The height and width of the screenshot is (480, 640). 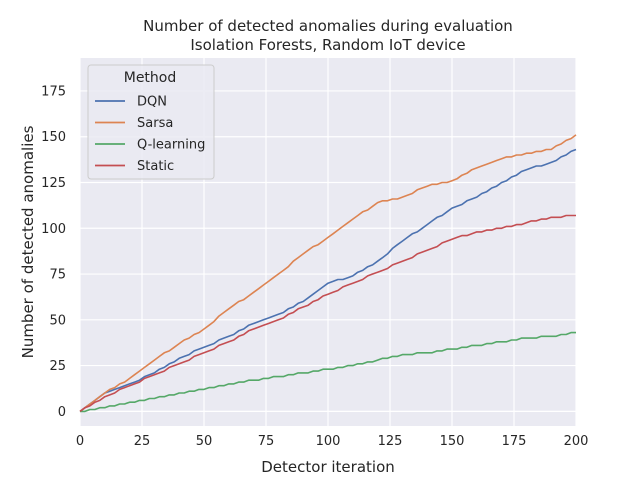 I want to click on x-tick-label: 25, so click(x=142, y=441).